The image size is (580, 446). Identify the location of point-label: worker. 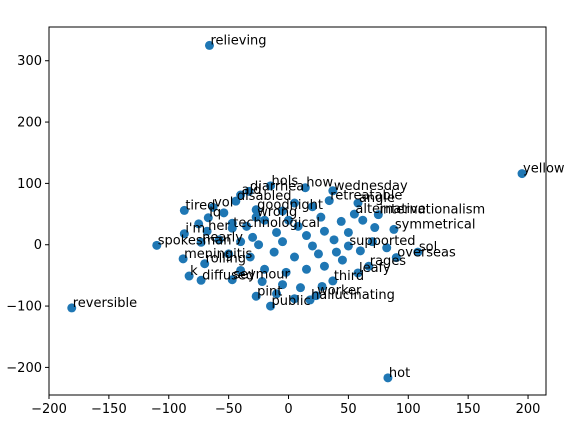
(339, 291).